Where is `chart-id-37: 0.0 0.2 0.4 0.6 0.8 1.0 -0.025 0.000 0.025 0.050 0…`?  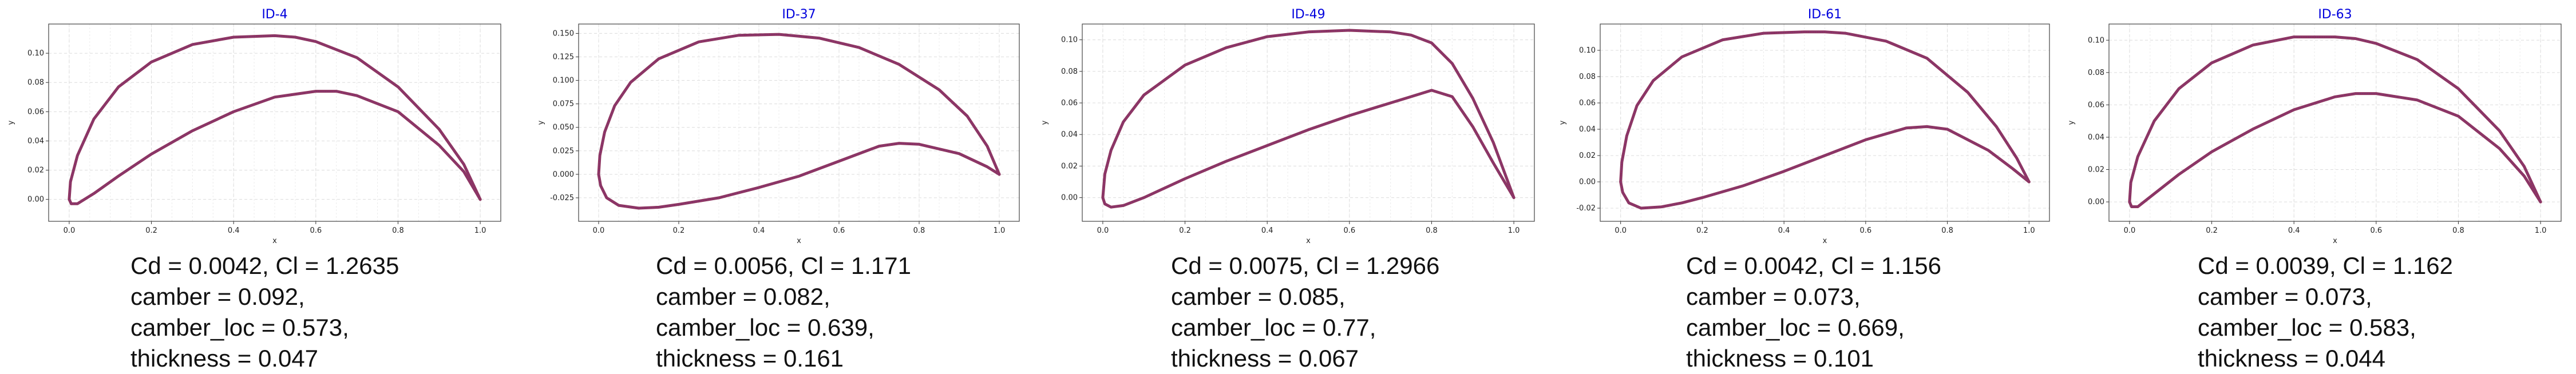 chart-id-37: 0.0 0.2 0.4 0.6 0.8 1.0 -0.025 0.000 0.025 0.050 0… is located at coordinates (778, 126).